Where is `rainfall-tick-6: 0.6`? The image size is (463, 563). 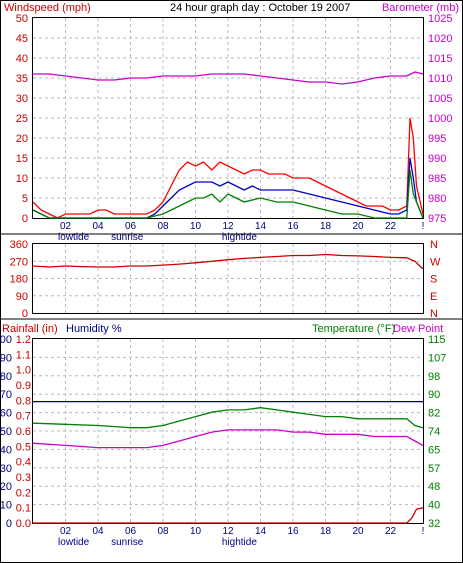
rainfall-tick-6: 0.6 is located at coordinates (23, 432).